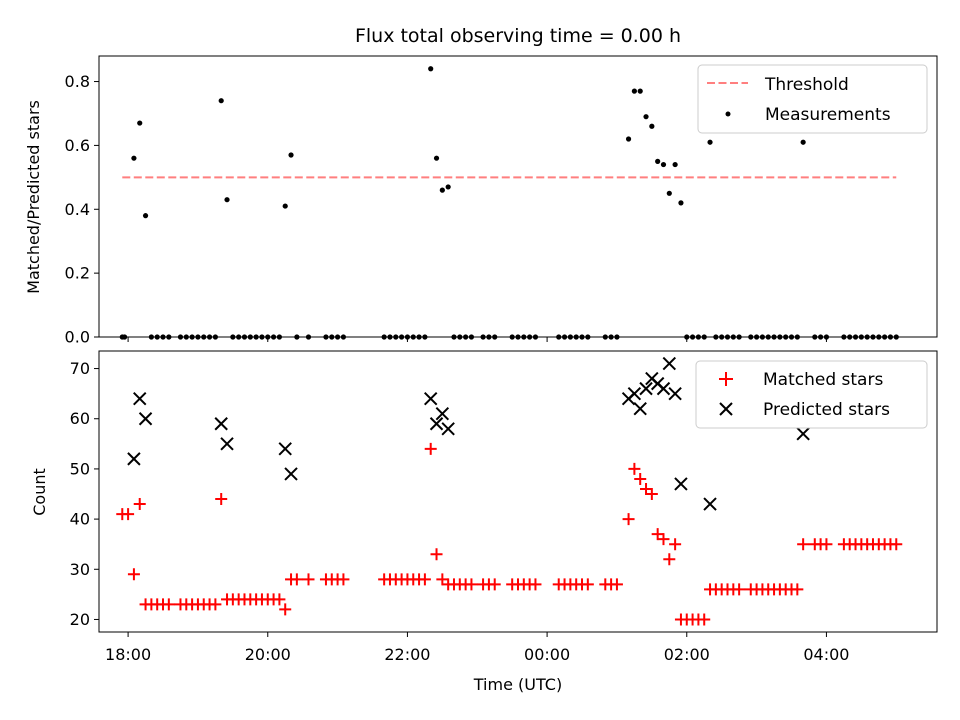  What do you see at coordinates (811, 394) in the screenshot?
I see `count-legend-box` at bounding box center [811, 394].